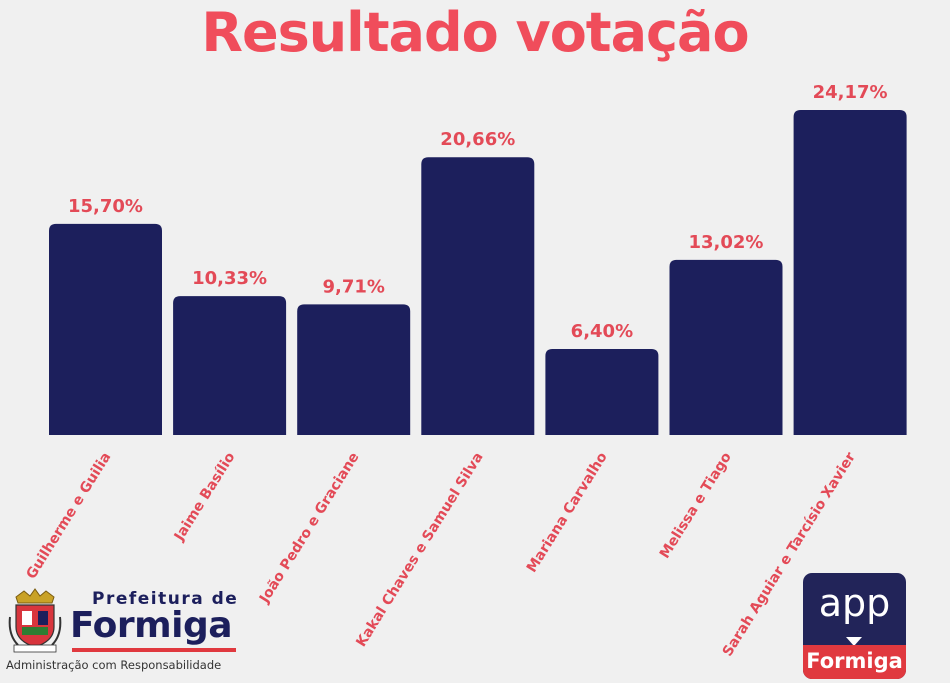 The height and width of the screenshot is (683, 950). Describe the element at coordinates (854, 641) in the screenshot. I see `app-logo-pointer` at that location.